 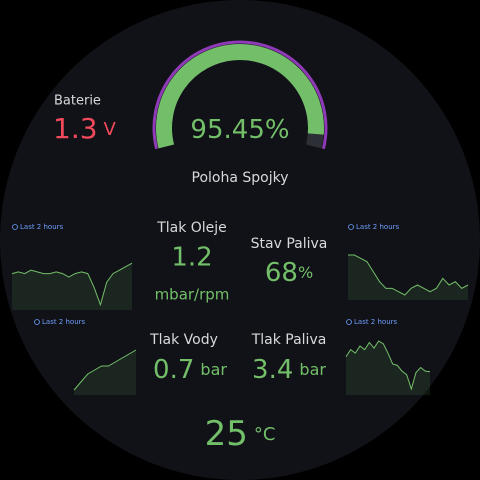 I want to click on fuel-pressure-label: Tlak Paliva, so click(x=289, y=340).